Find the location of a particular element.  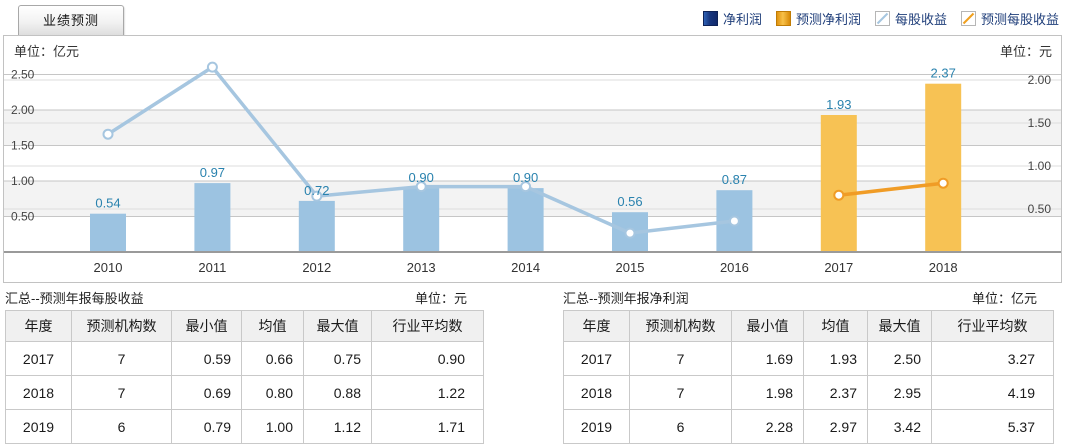

table-cell: 2.28 is located at coordinates (767, 426).